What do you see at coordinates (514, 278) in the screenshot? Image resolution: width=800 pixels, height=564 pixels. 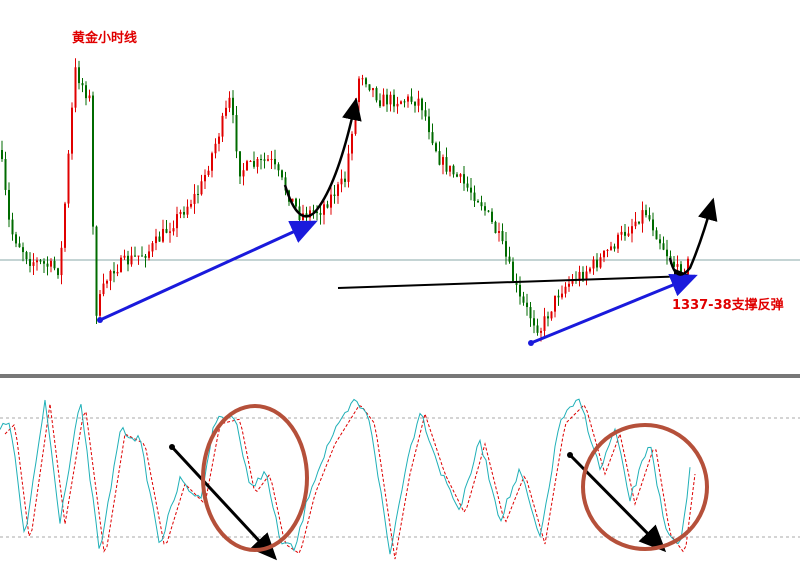 I see `support-line` at bounding box center [514, 278].